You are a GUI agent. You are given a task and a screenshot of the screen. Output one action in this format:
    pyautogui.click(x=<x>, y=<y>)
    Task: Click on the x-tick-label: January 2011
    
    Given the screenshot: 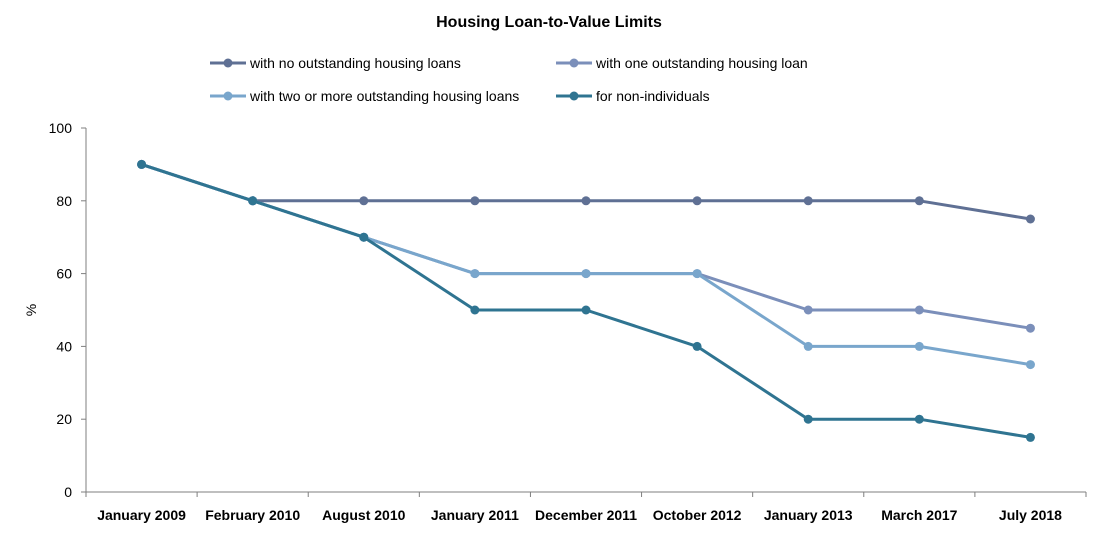 What is the action you would take?
    pyautogui.click(x=475, y=515)
    